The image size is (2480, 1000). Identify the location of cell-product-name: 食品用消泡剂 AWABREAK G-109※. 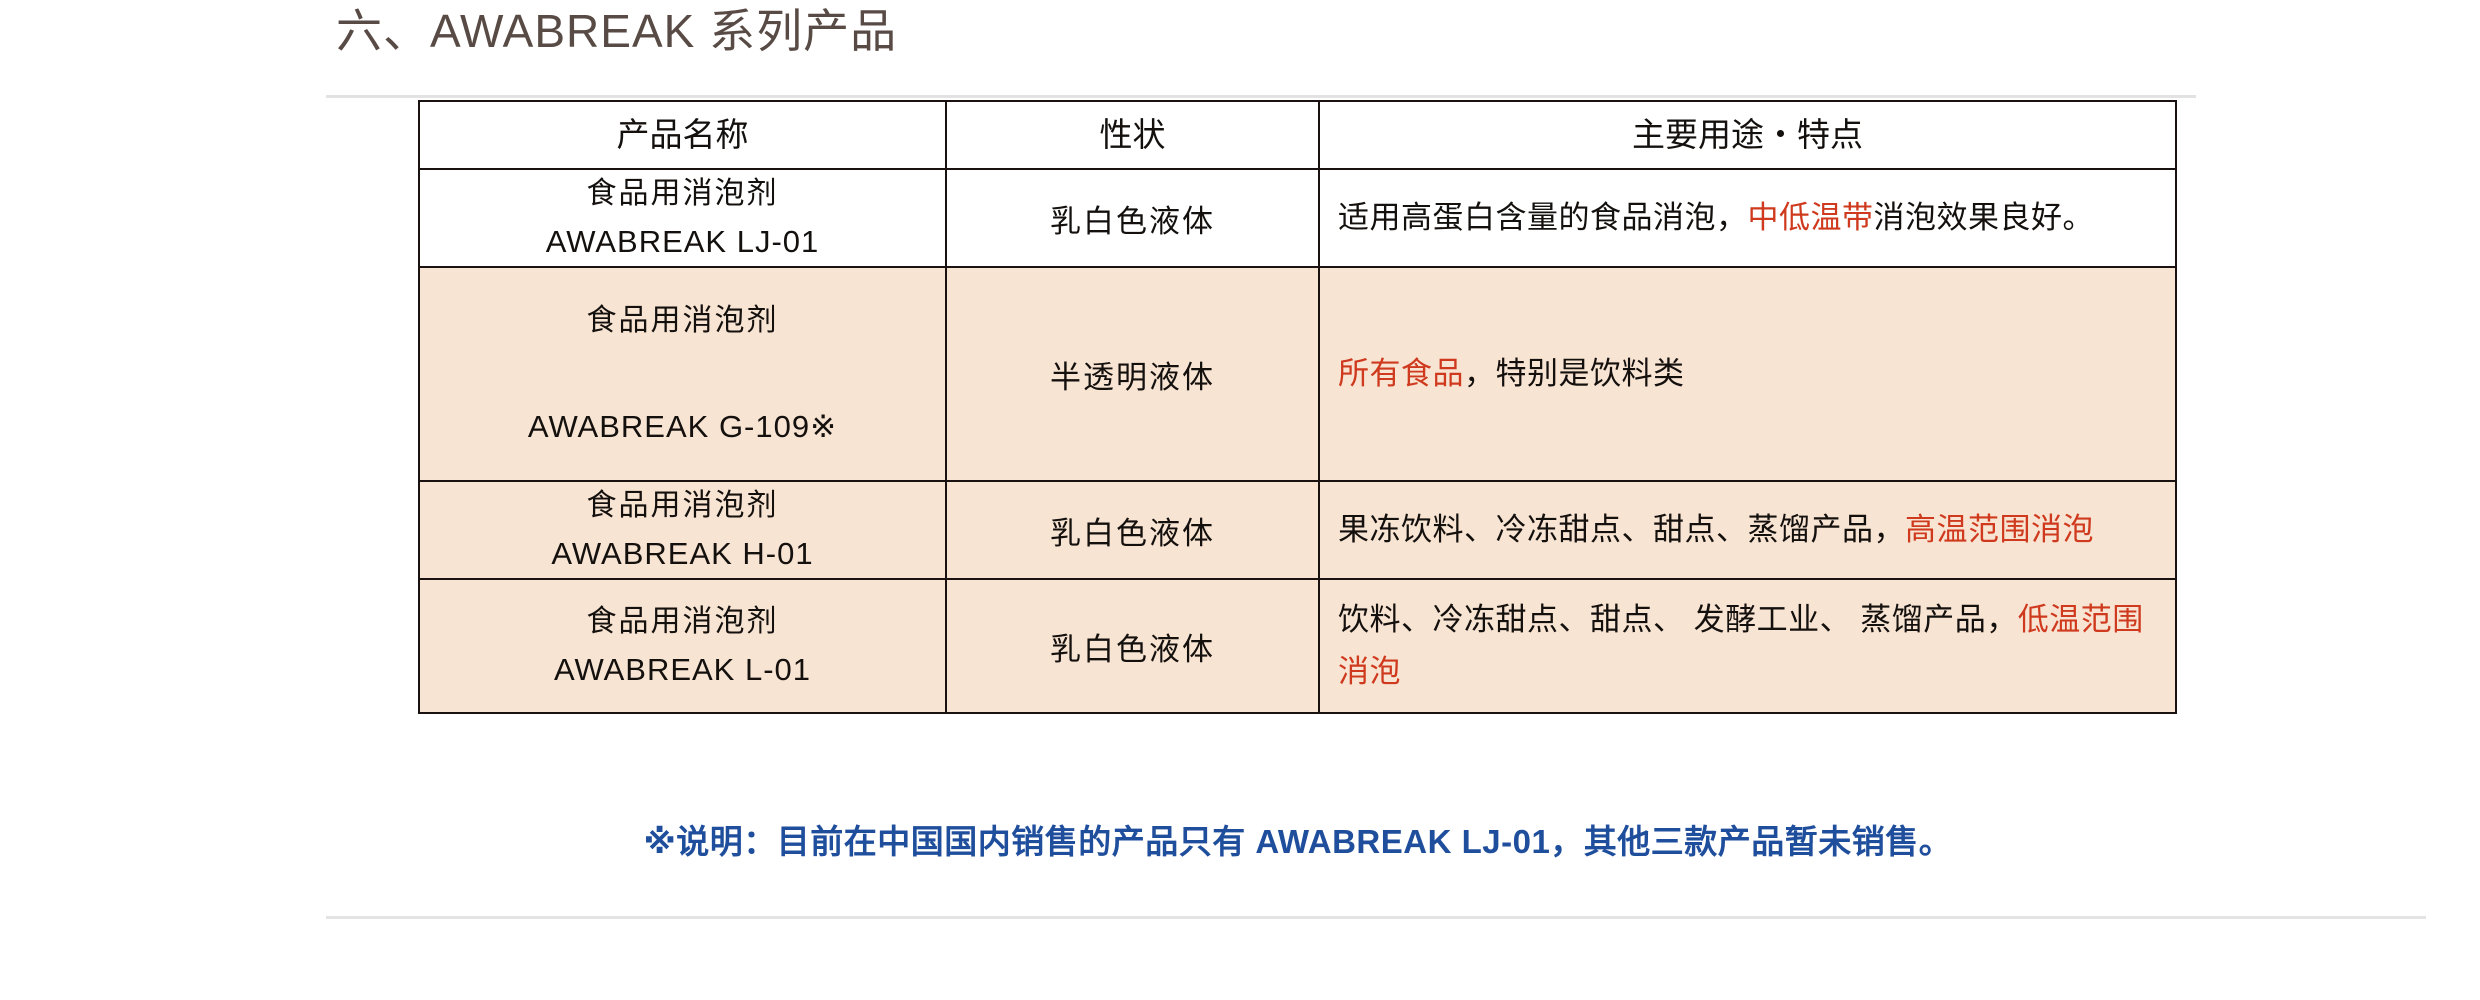
(682, 374).